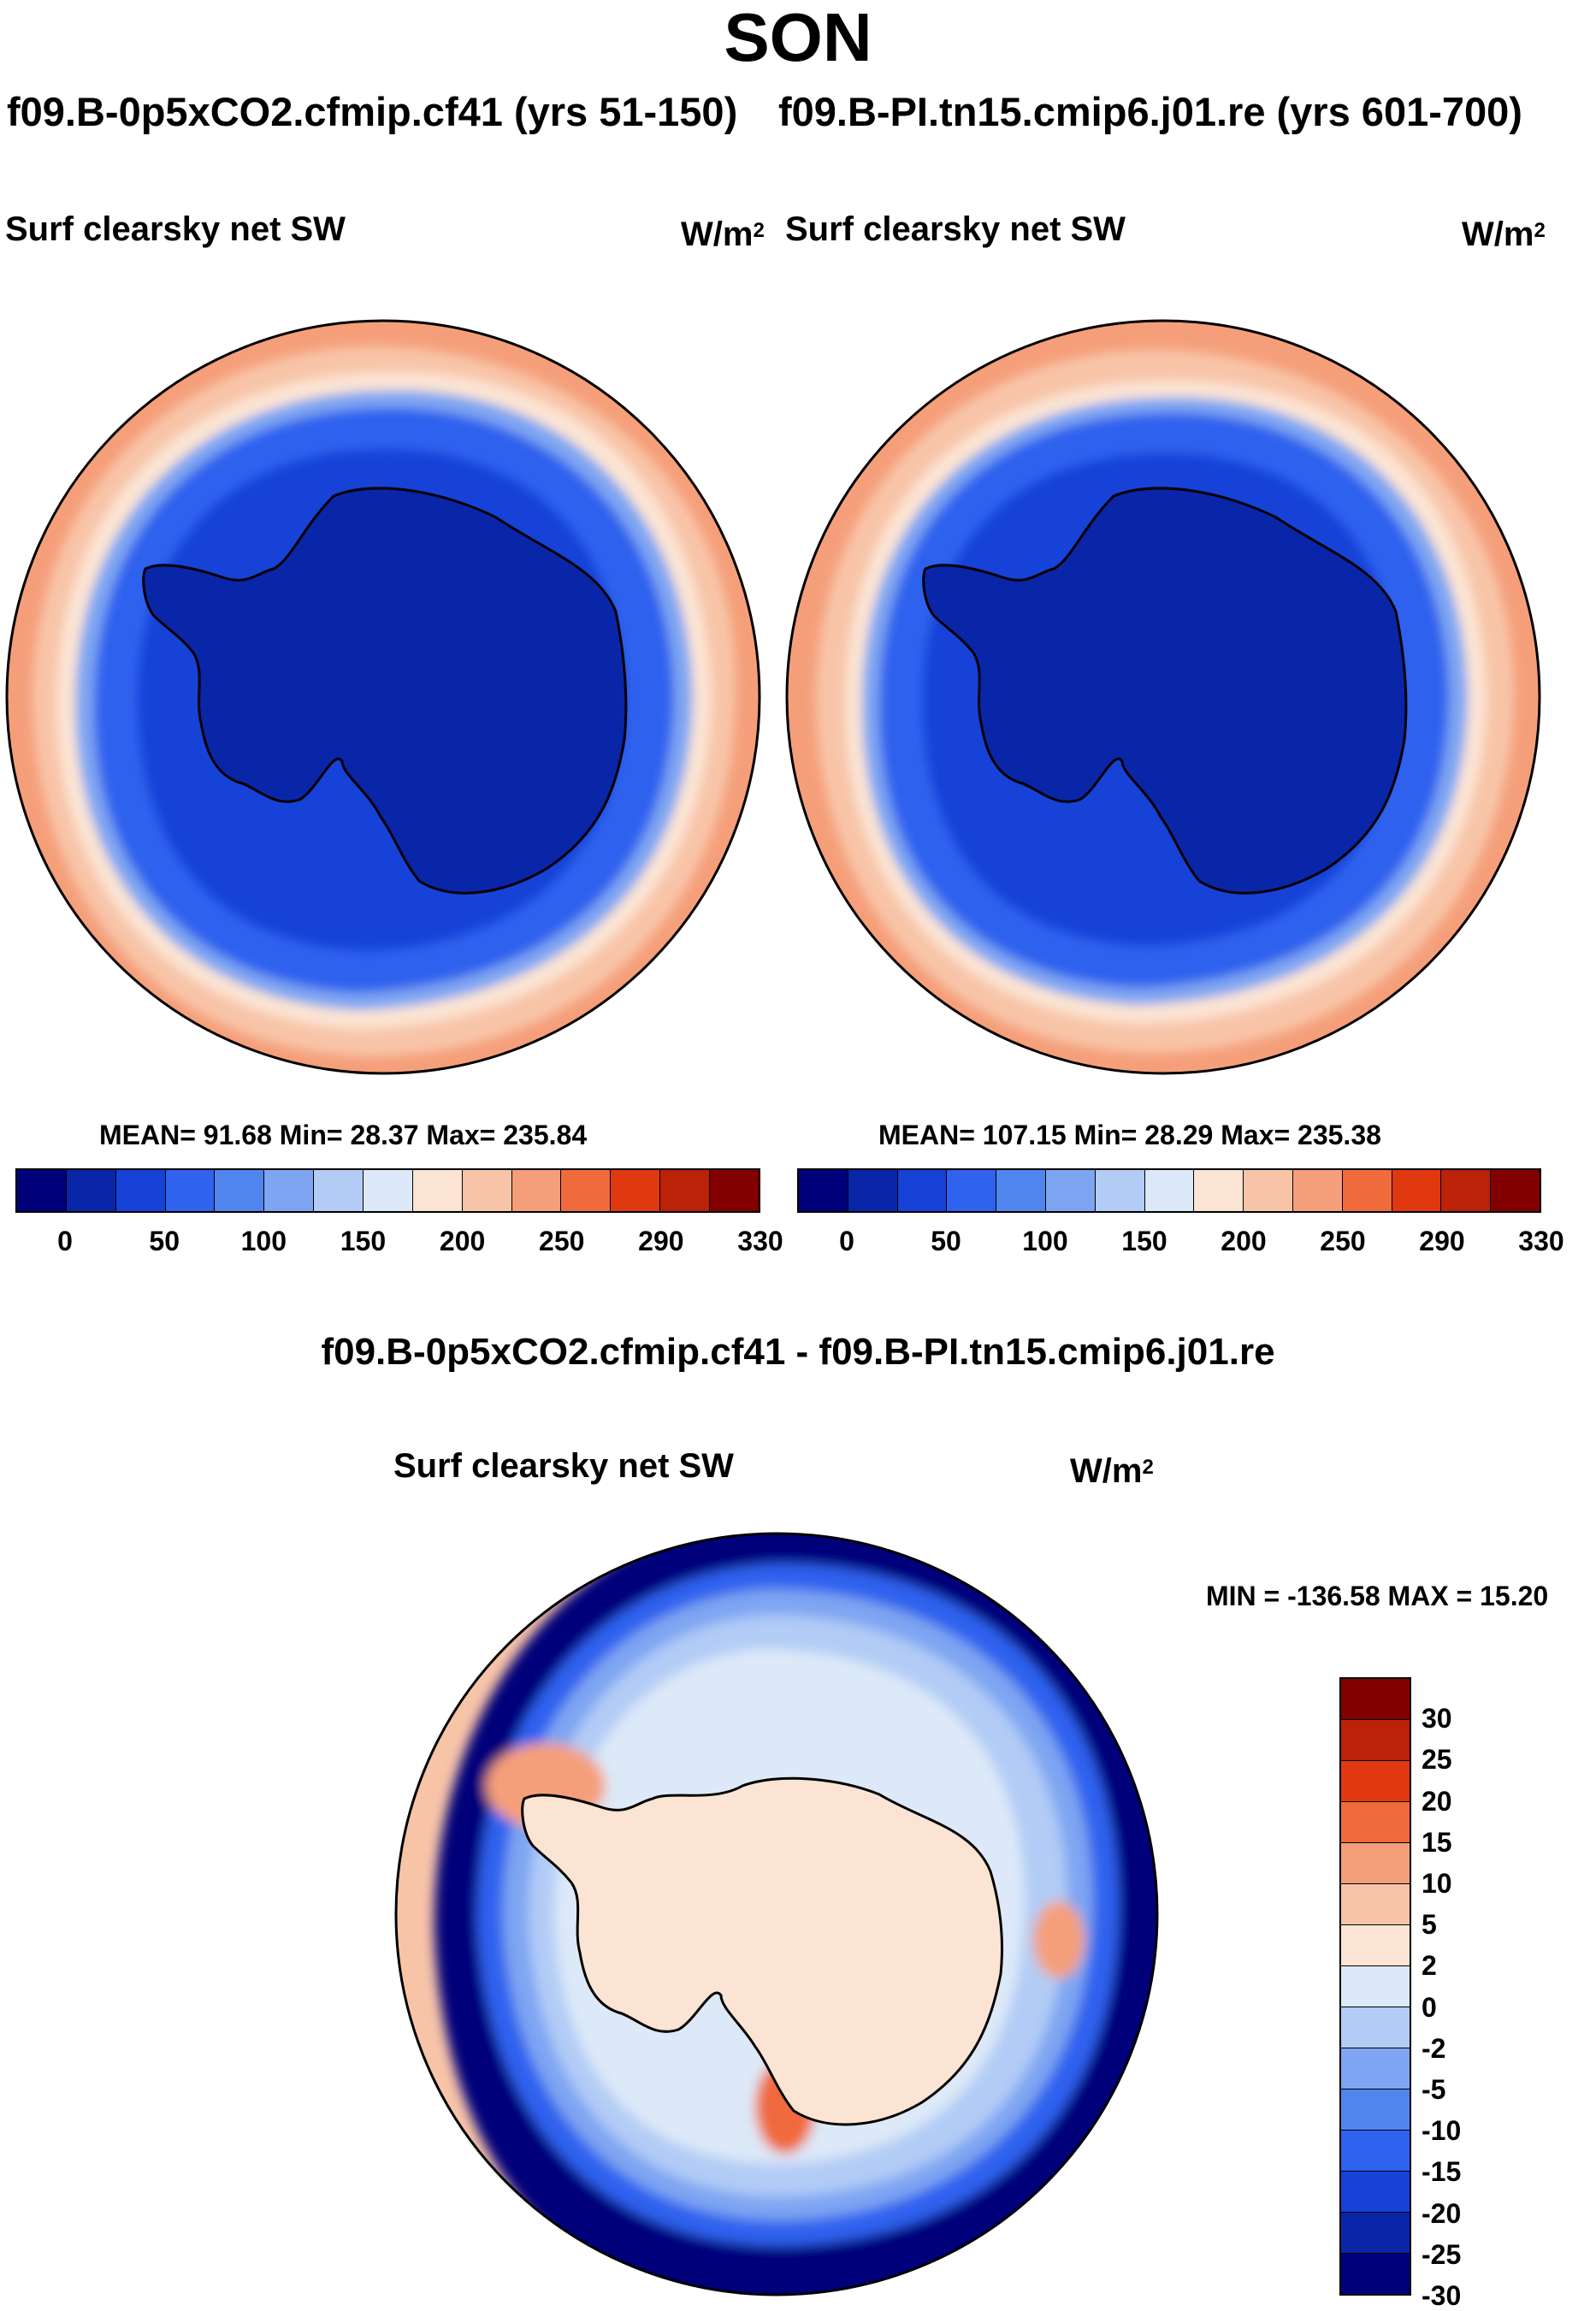  Describe the element at coordinates (1442, 1241) in the screenshot. I see `right-colorbar-tick-label: 290` at that location.